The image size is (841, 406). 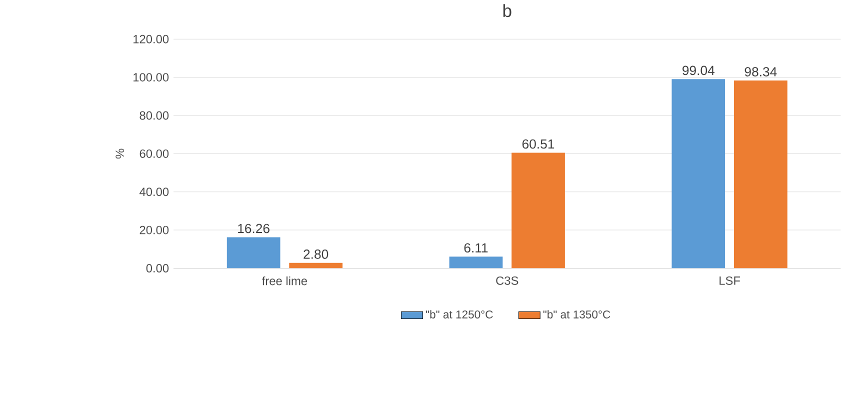 I want to click on data-label: 98.34, so click(x=760, y=72).